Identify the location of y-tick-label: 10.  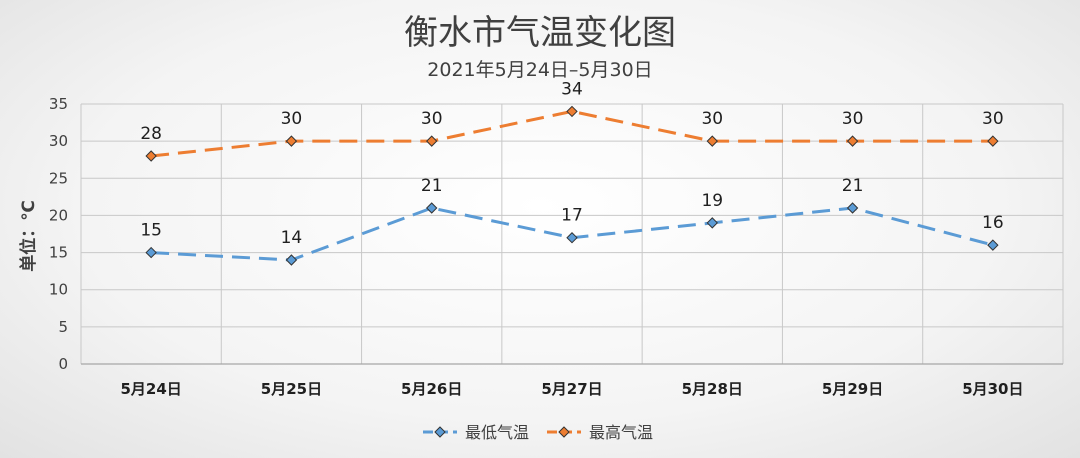
(58, 290).